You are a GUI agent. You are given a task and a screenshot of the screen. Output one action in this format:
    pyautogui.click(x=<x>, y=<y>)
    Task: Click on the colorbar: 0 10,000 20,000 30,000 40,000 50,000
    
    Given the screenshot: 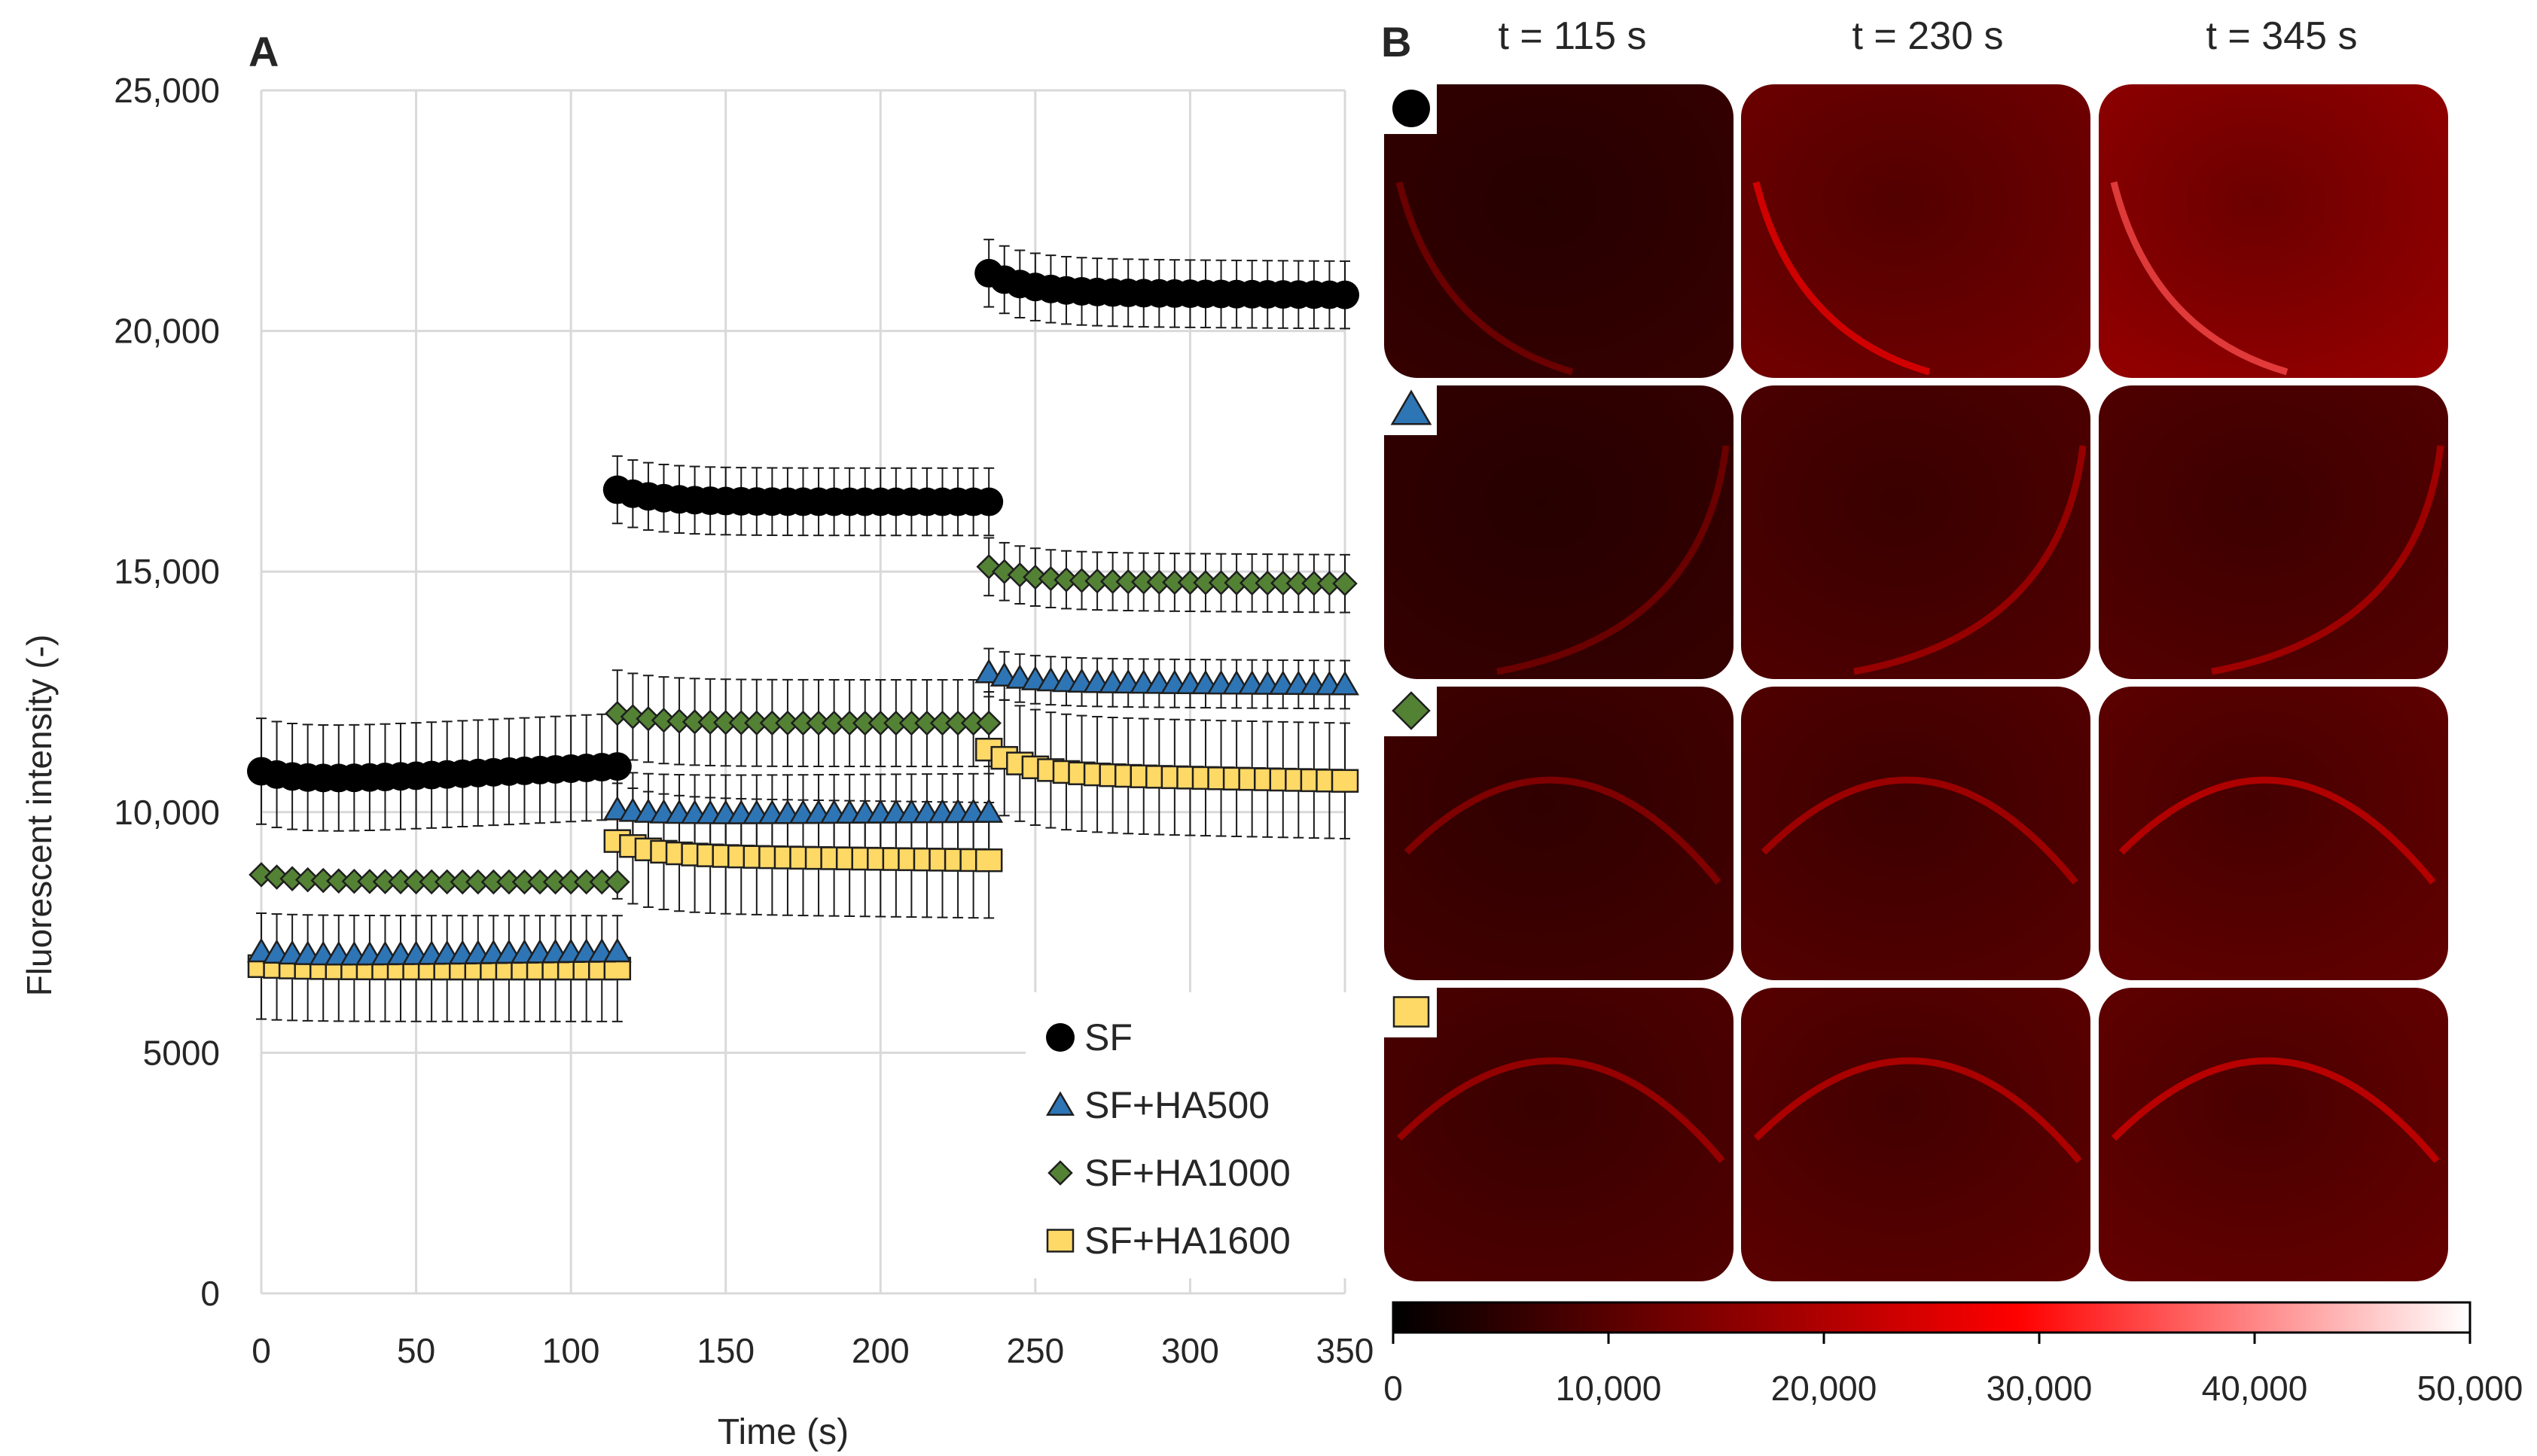 What is the action you would take?
    pyautogui.click(x=1953, y=1354)
    